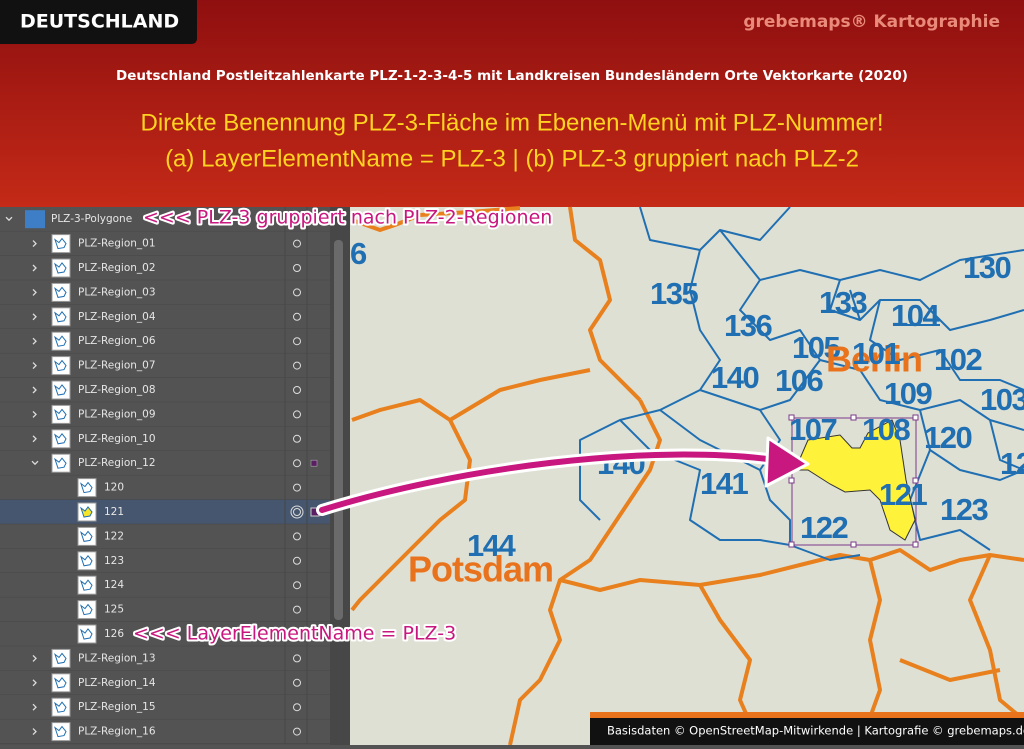 The width and height of the screenshot is (1024, 749). What do you see at coordinates (165, 341) in the screenshot?
I see `layer-row: PLZ-Region_06` at bounding box center [165, 341].